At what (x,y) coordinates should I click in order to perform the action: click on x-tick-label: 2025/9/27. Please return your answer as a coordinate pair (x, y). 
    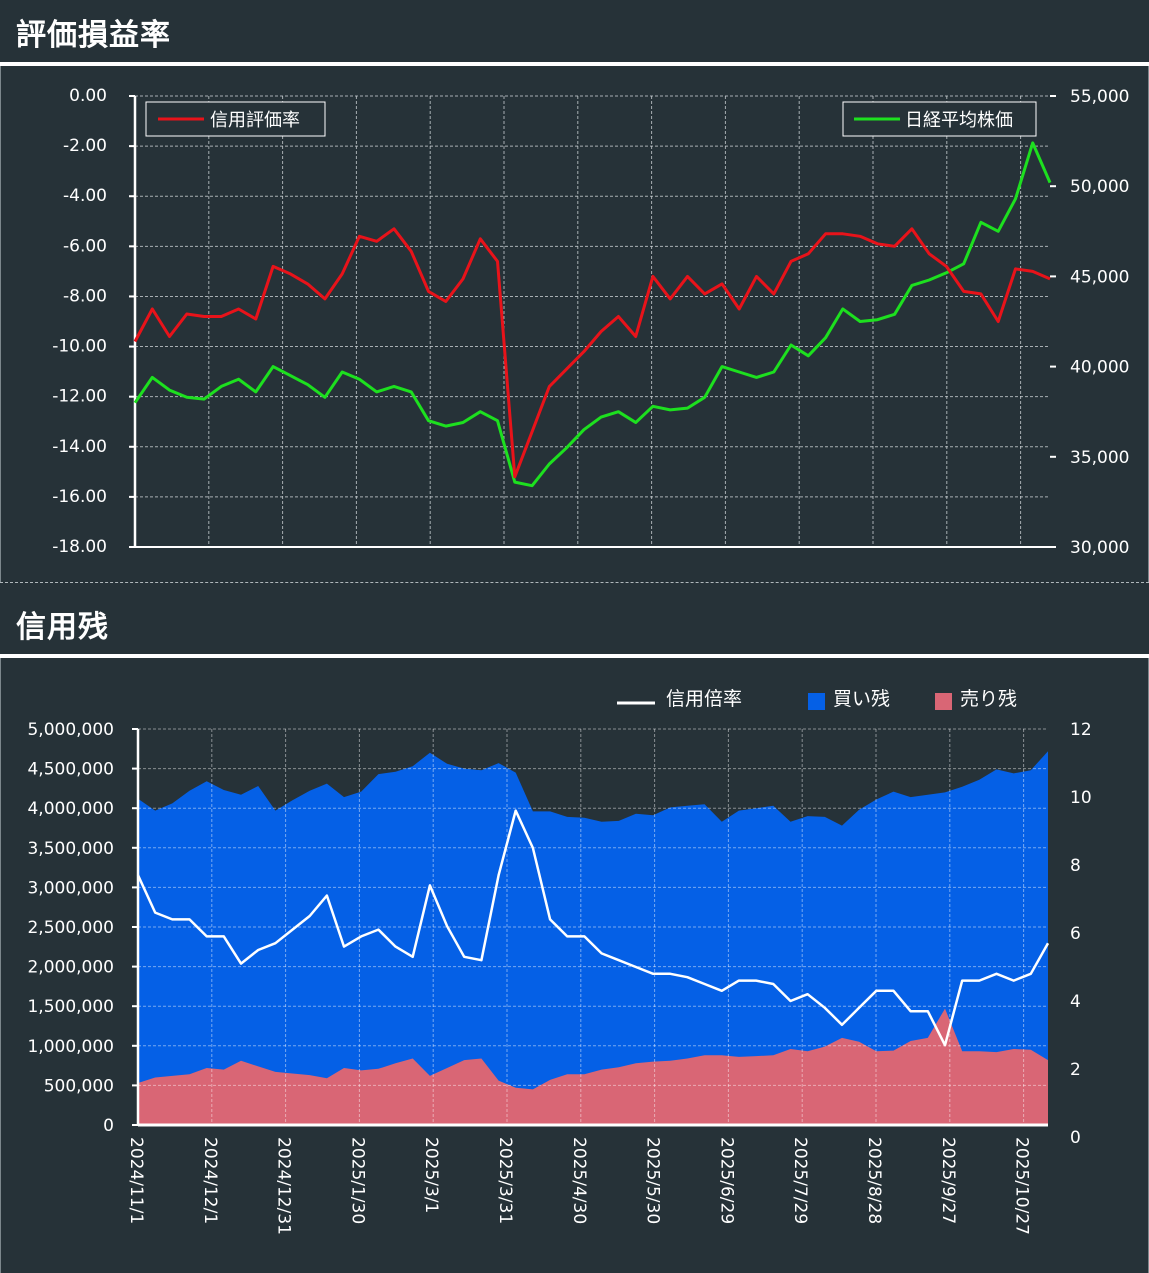
    Looking at the image, I should click on (948, 1180).